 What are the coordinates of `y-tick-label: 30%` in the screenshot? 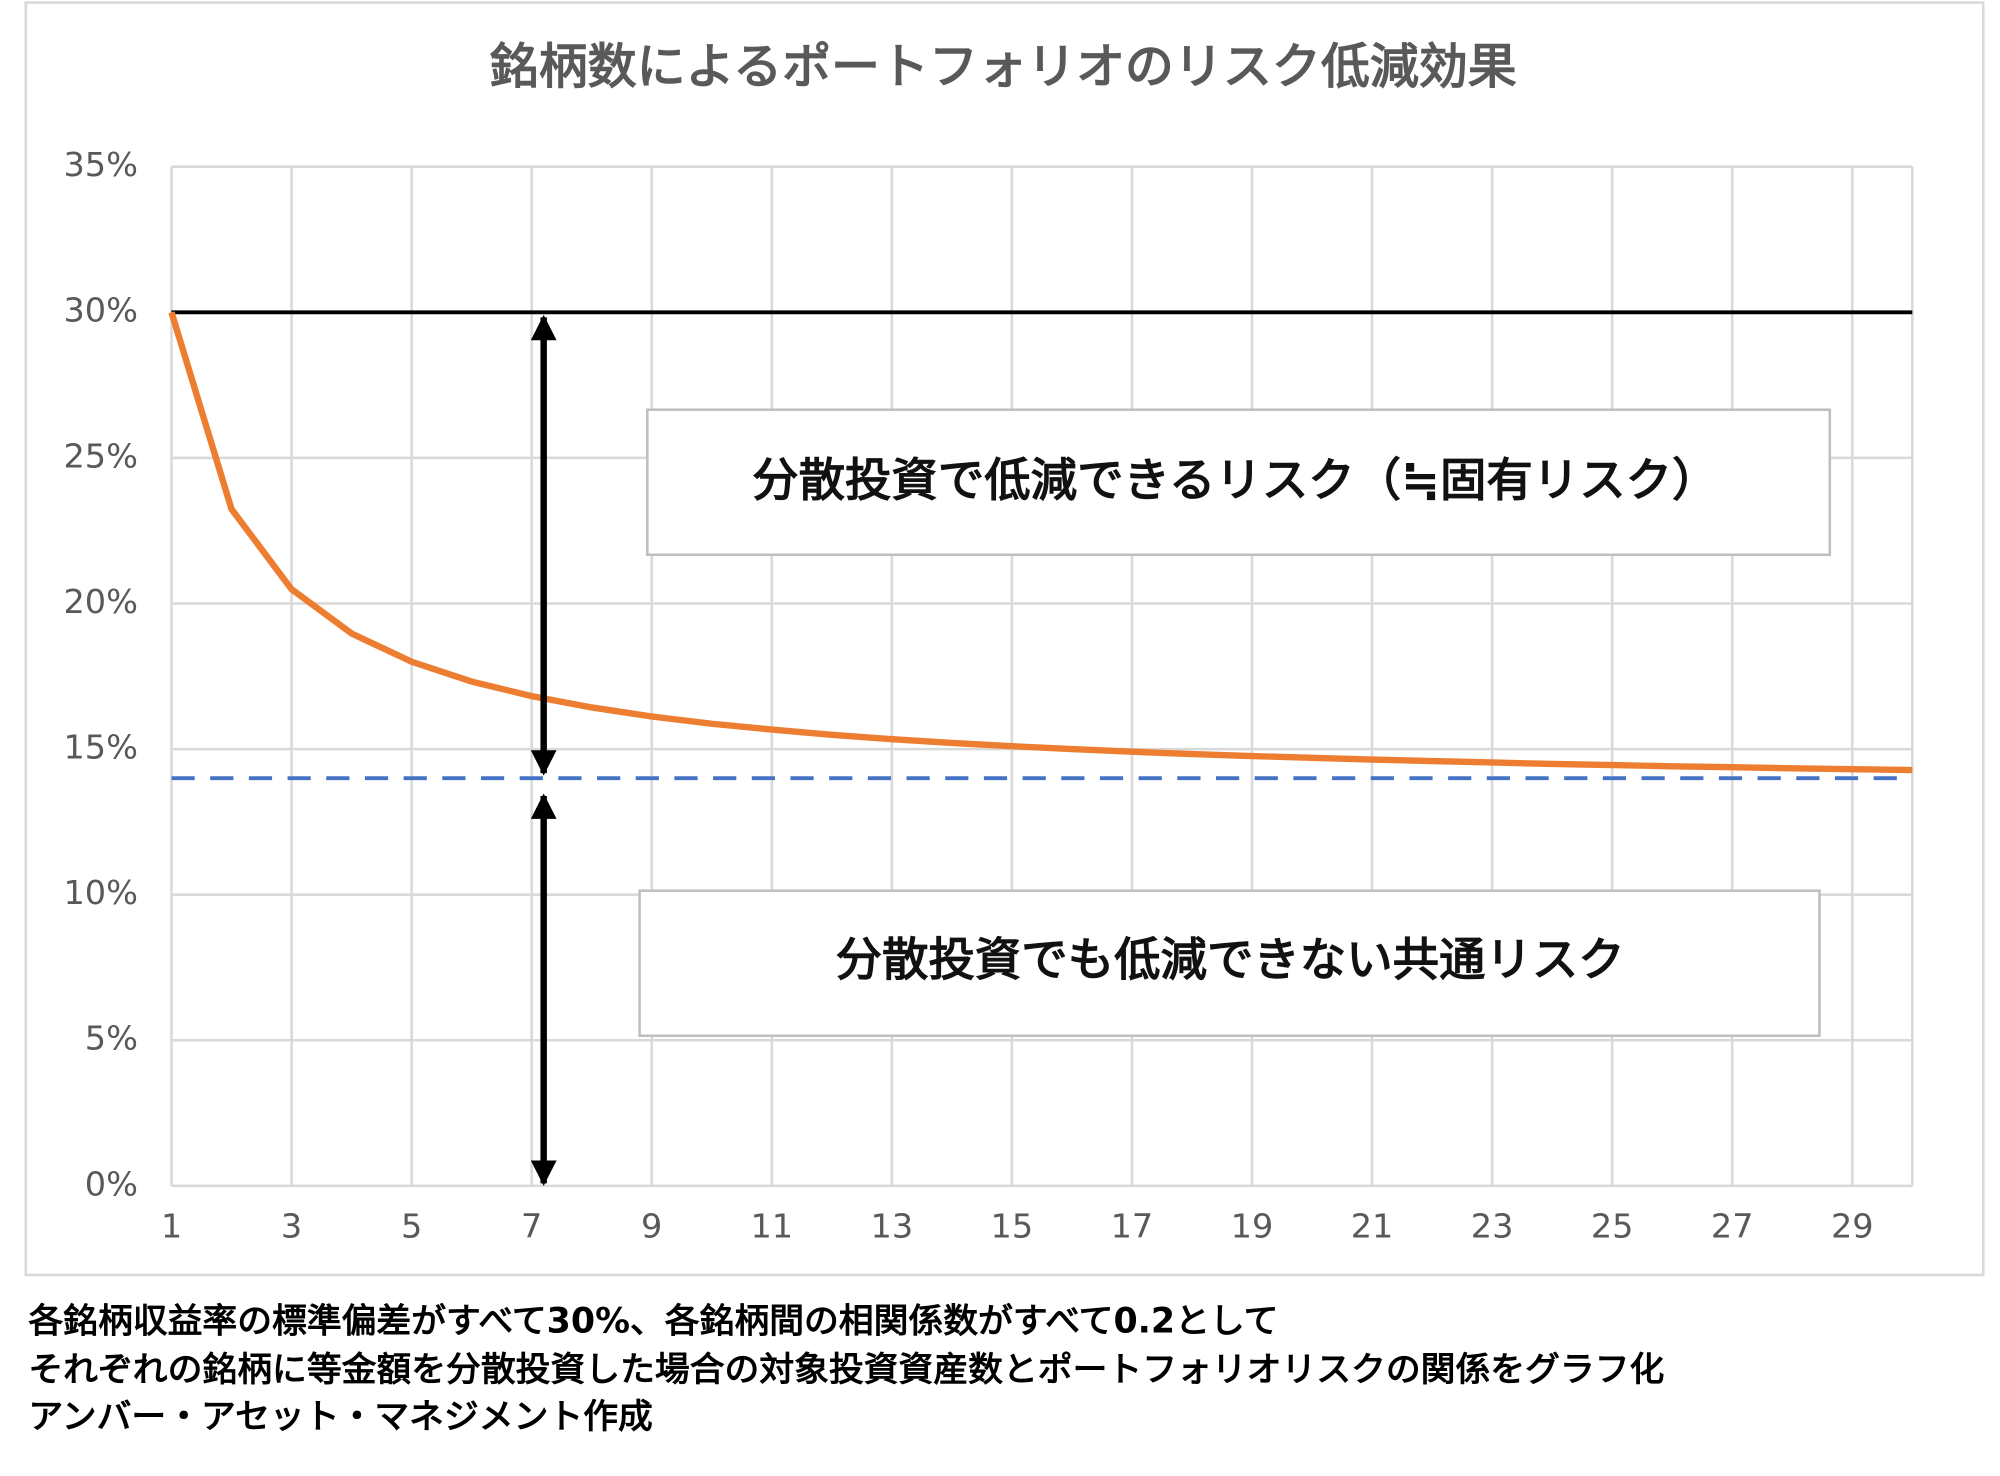 It's located at (100, 310).